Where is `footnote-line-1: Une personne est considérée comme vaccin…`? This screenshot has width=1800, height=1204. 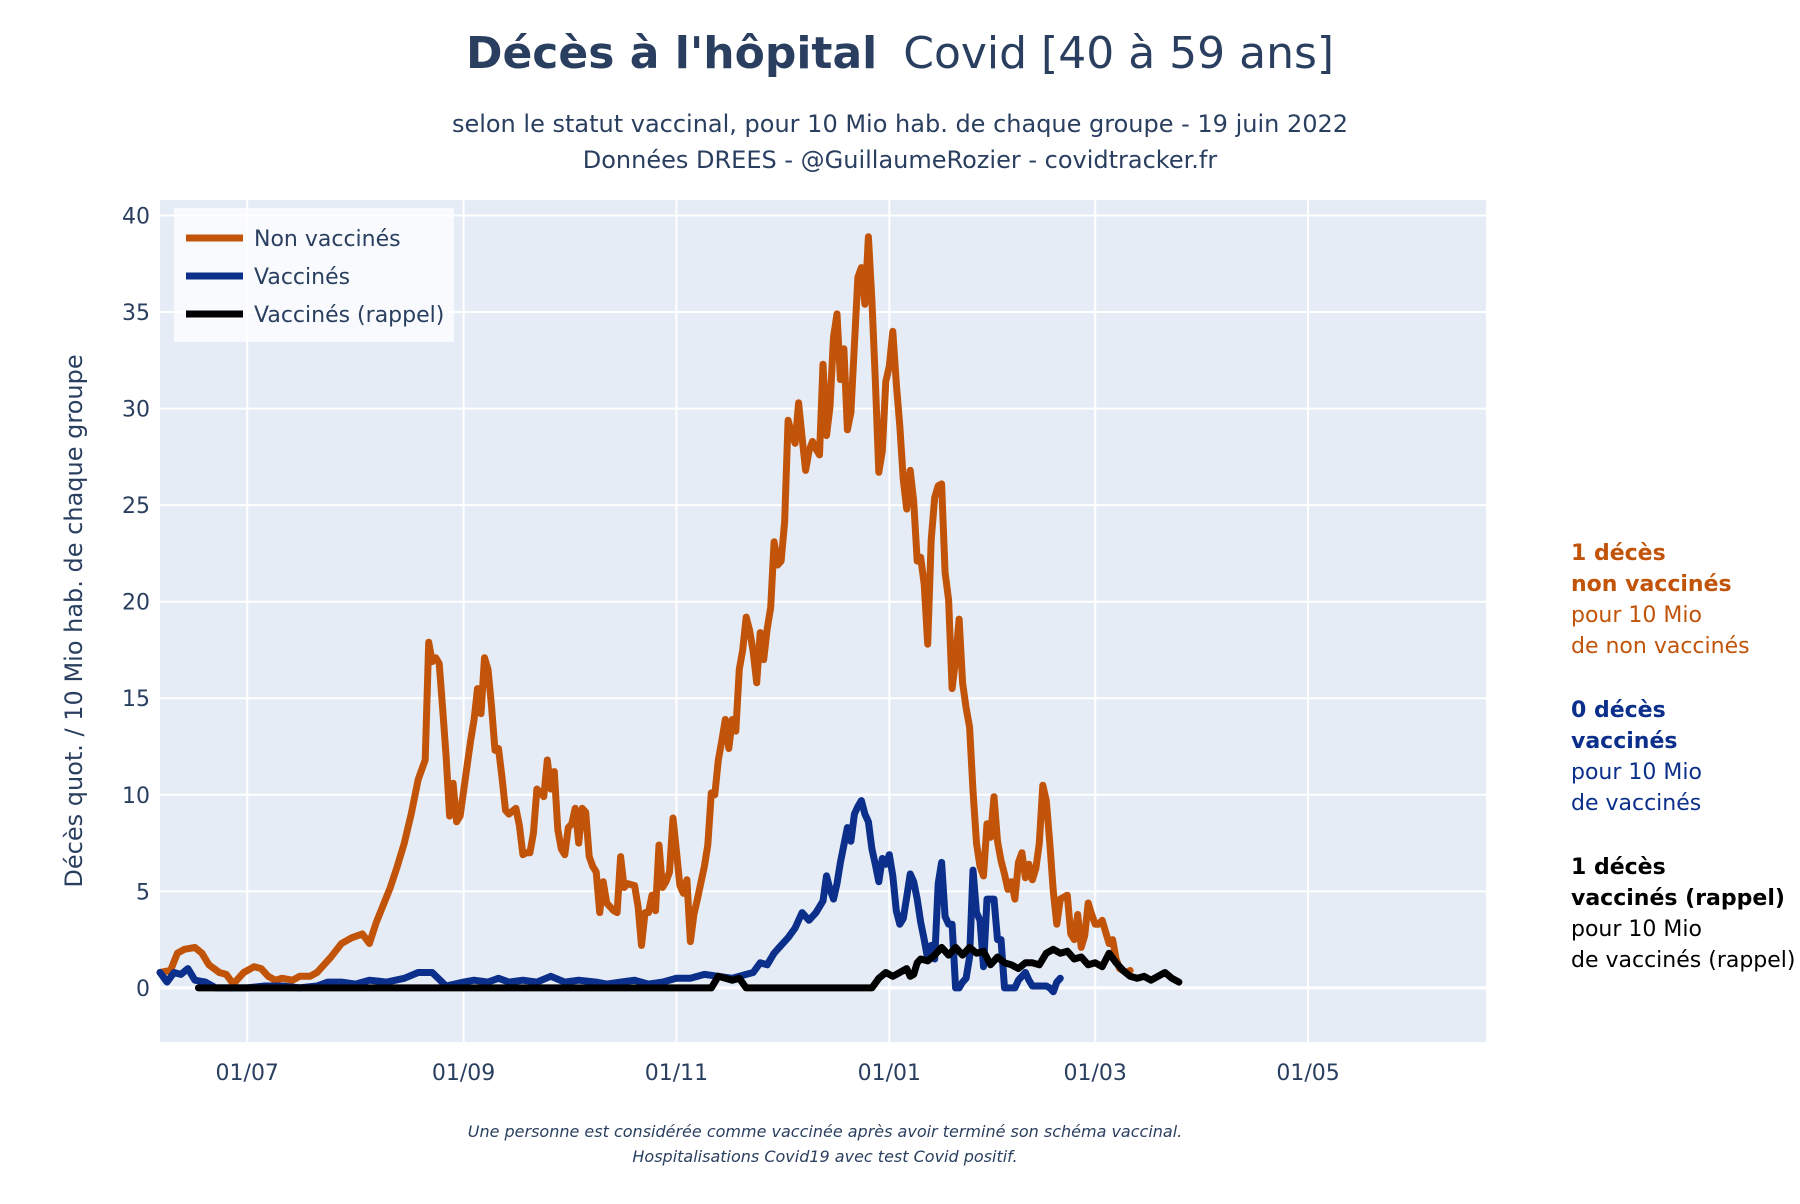 footnote-line-1: Une personne est considérée comme vaccin… is located at coordinates (825, 1131).